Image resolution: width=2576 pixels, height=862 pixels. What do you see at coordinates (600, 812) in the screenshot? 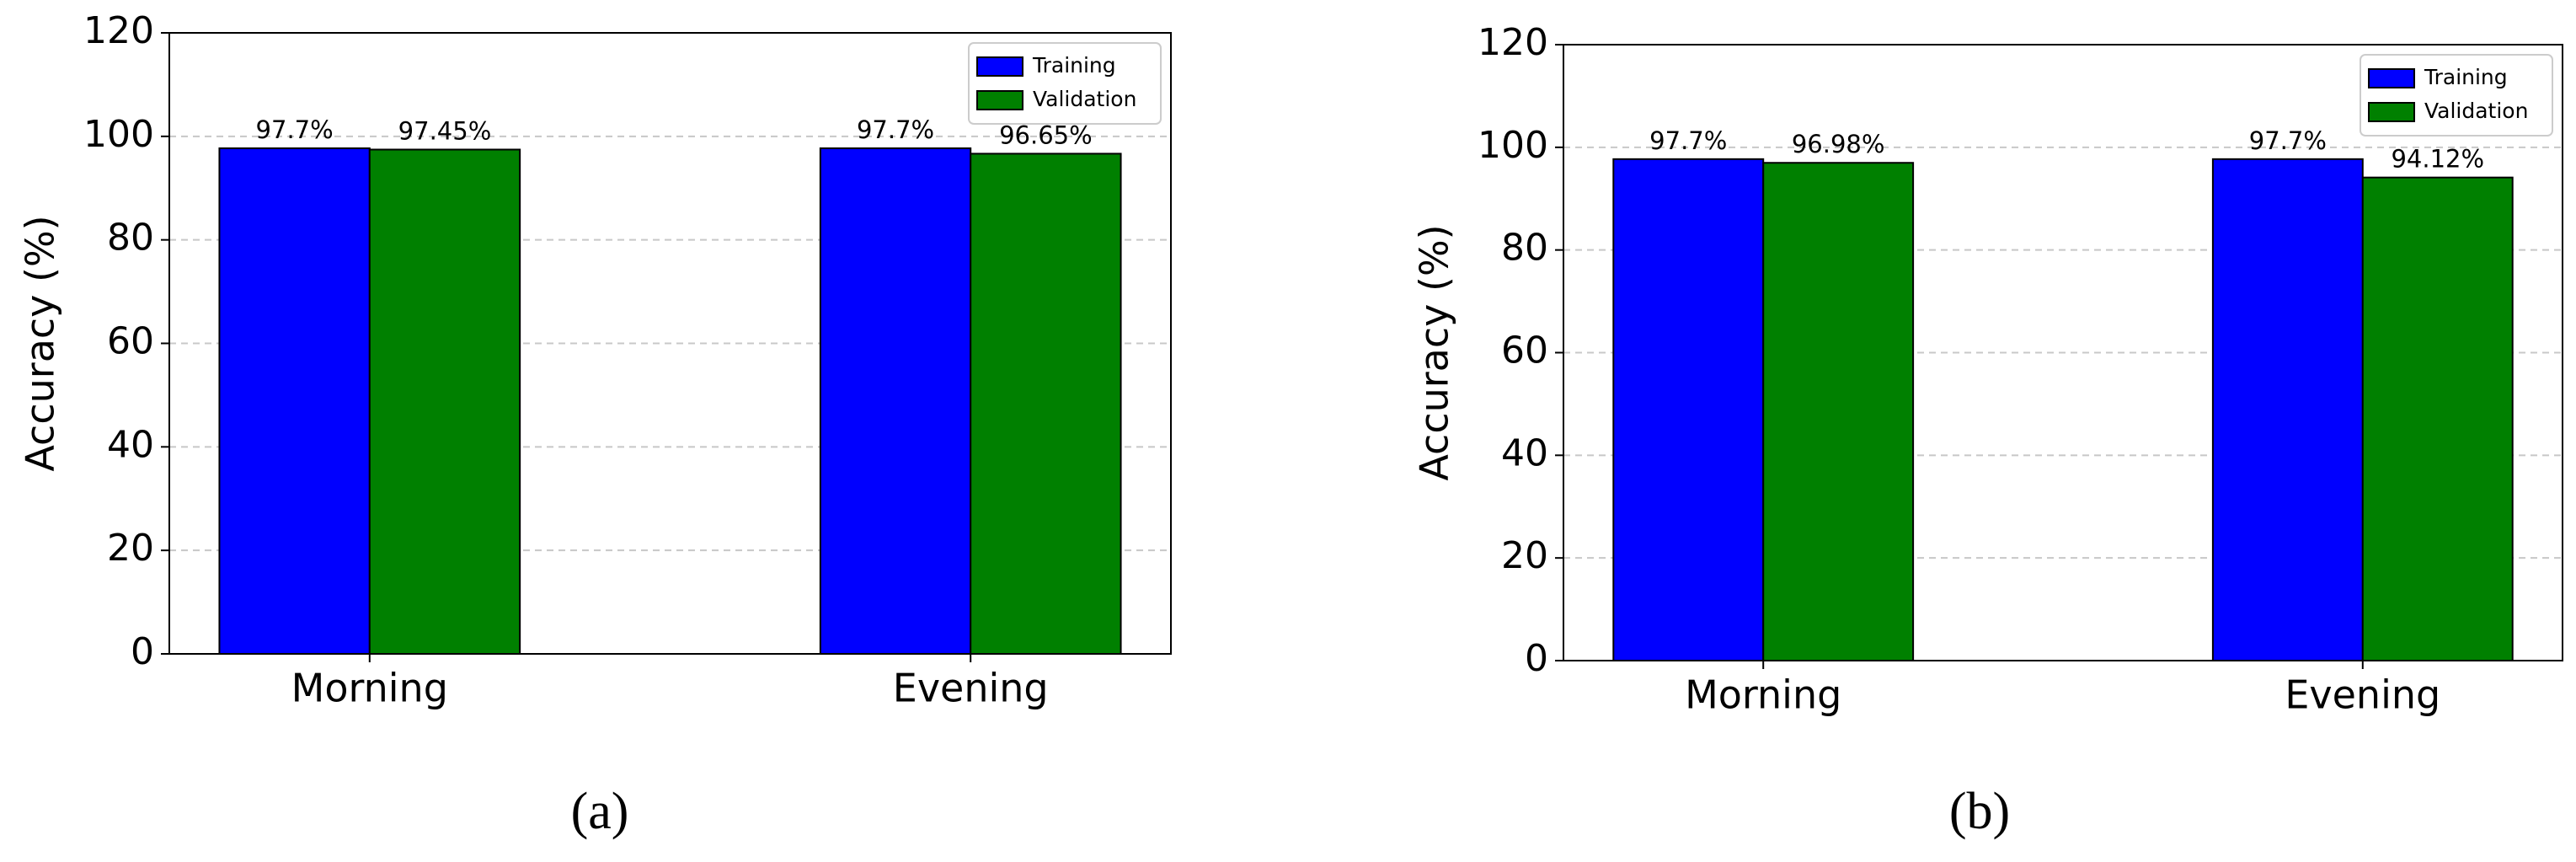
I see `caption: (a)` at bounding box center [600, 812].